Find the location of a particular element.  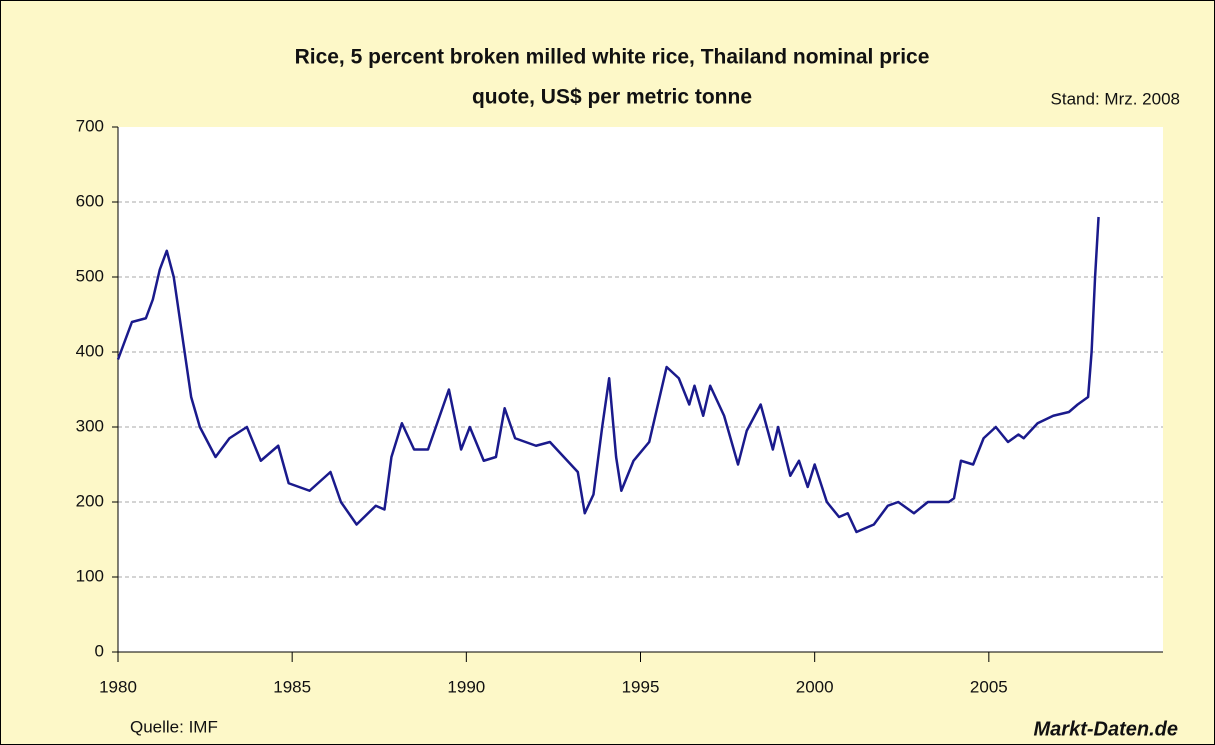

x-tick-label: 1985 is located at coordinates (292, 686).